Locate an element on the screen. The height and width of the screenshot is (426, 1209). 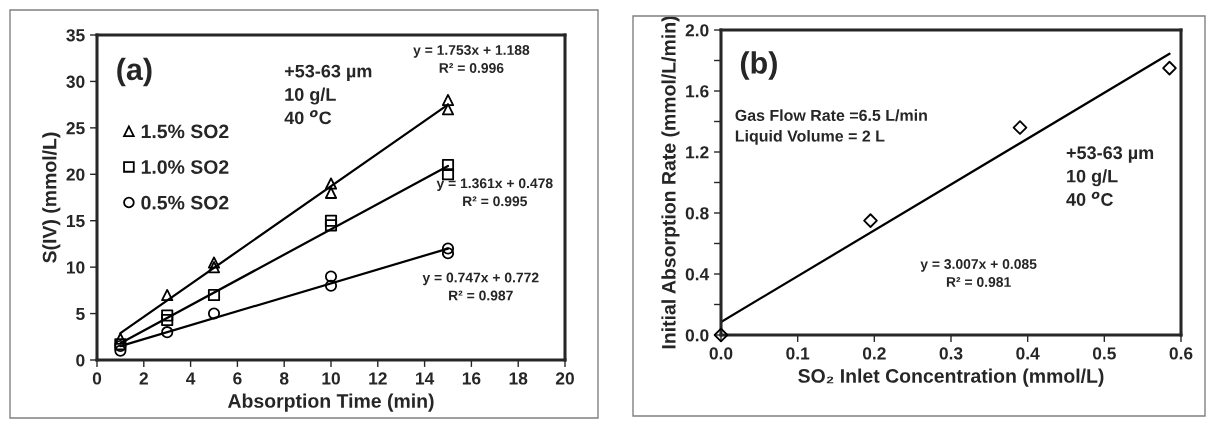
x-tick-label: 0.0 is located at coordinates (721, 353).